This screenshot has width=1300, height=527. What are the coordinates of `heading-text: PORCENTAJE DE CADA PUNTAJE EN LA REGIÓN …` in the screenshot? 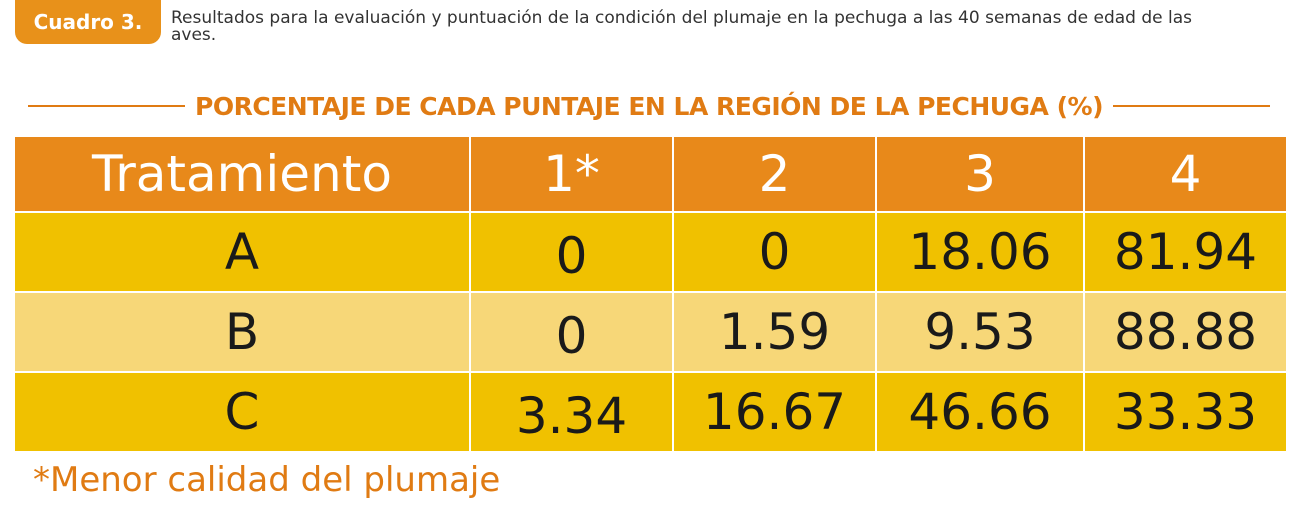 It's located at (649, 106).